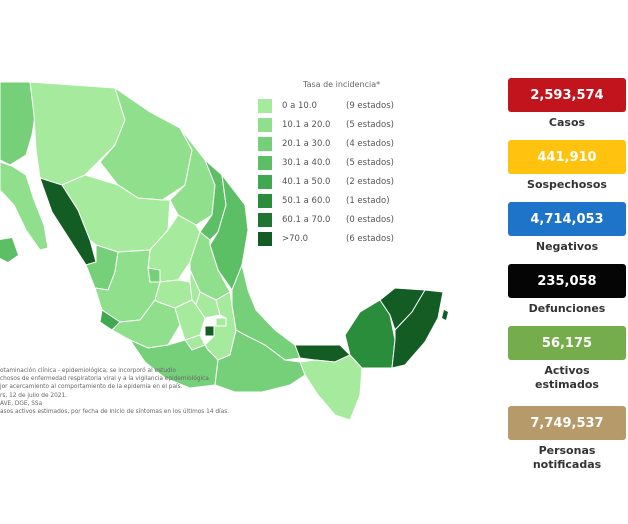  Describe the element at coordinates (18, 123) in the screenshot. I see `state-baja-california` at that location.